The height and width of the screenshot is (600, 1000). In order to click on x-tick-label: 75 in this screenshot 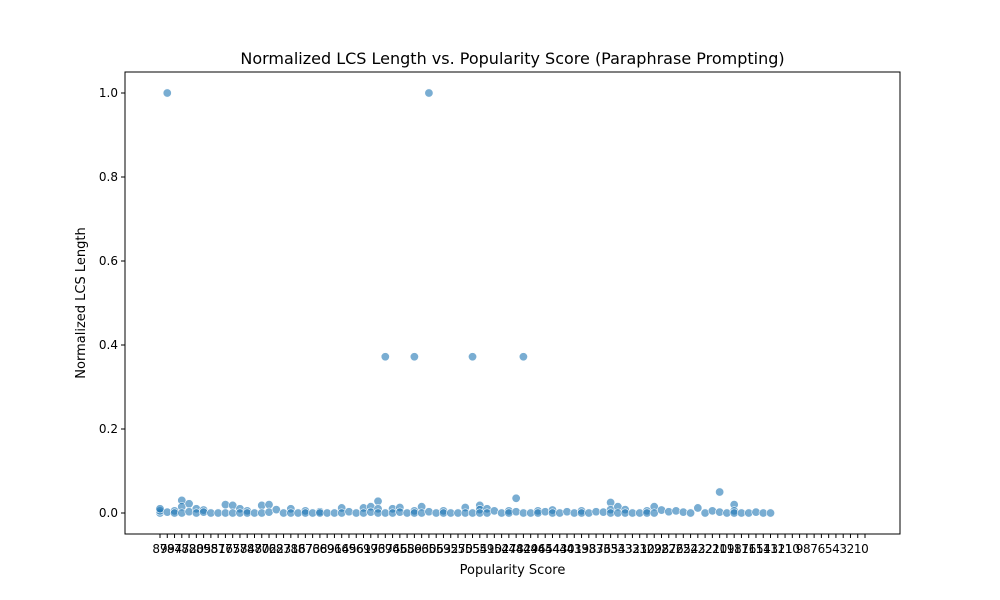, I will do `click(232, 549)`.